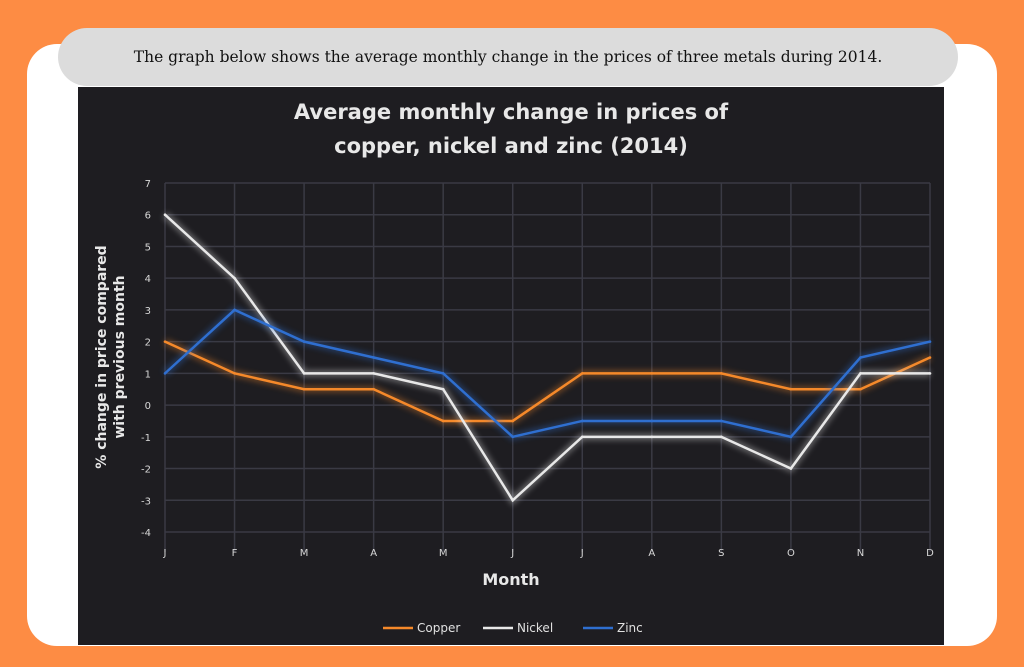  Describe the element at coordinates (511, 112) in the screenshot. I see `chart-title-line-1: Average monthly change in prices of` at that location.